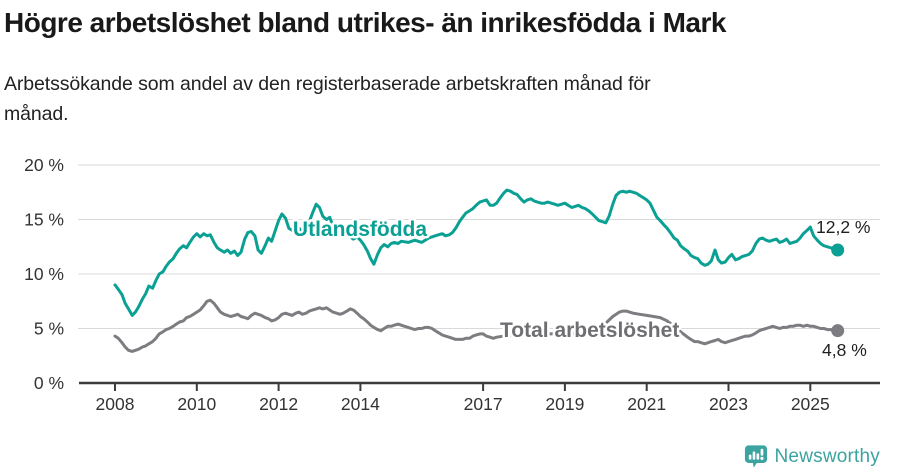 The width and height of the screenshot is (900, 474). Describe the element at coordinates (44, 165) in the screenshot. I see `y-tick-label: 20 %` at that location.